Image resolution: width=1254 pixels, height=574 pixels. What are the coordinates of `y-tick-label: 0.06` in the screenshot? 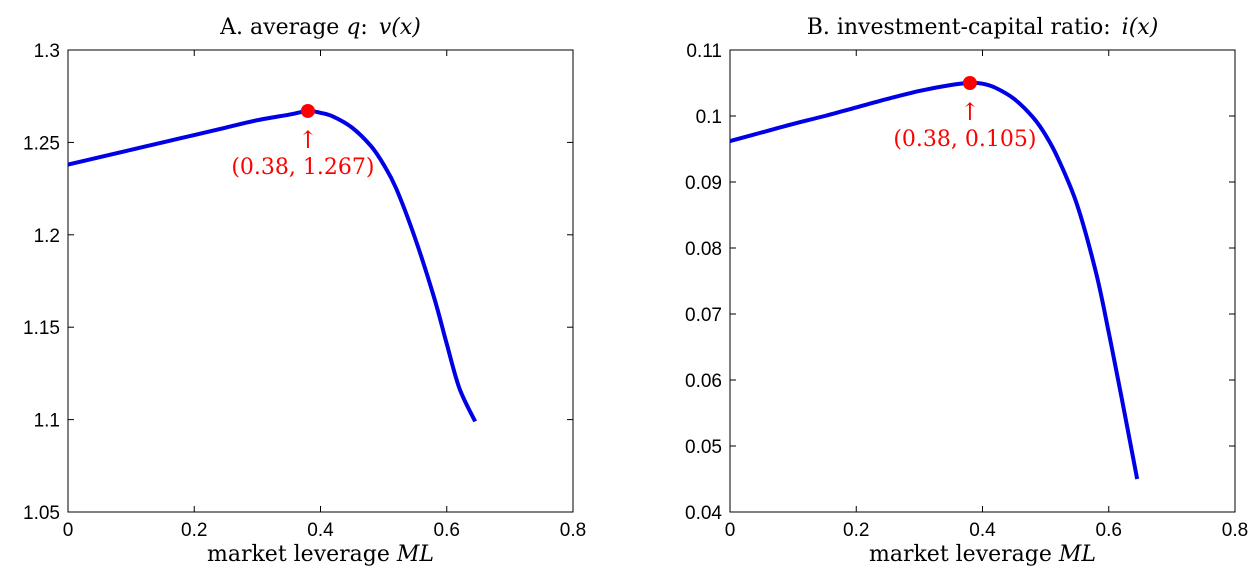 It's located at (703, 381).